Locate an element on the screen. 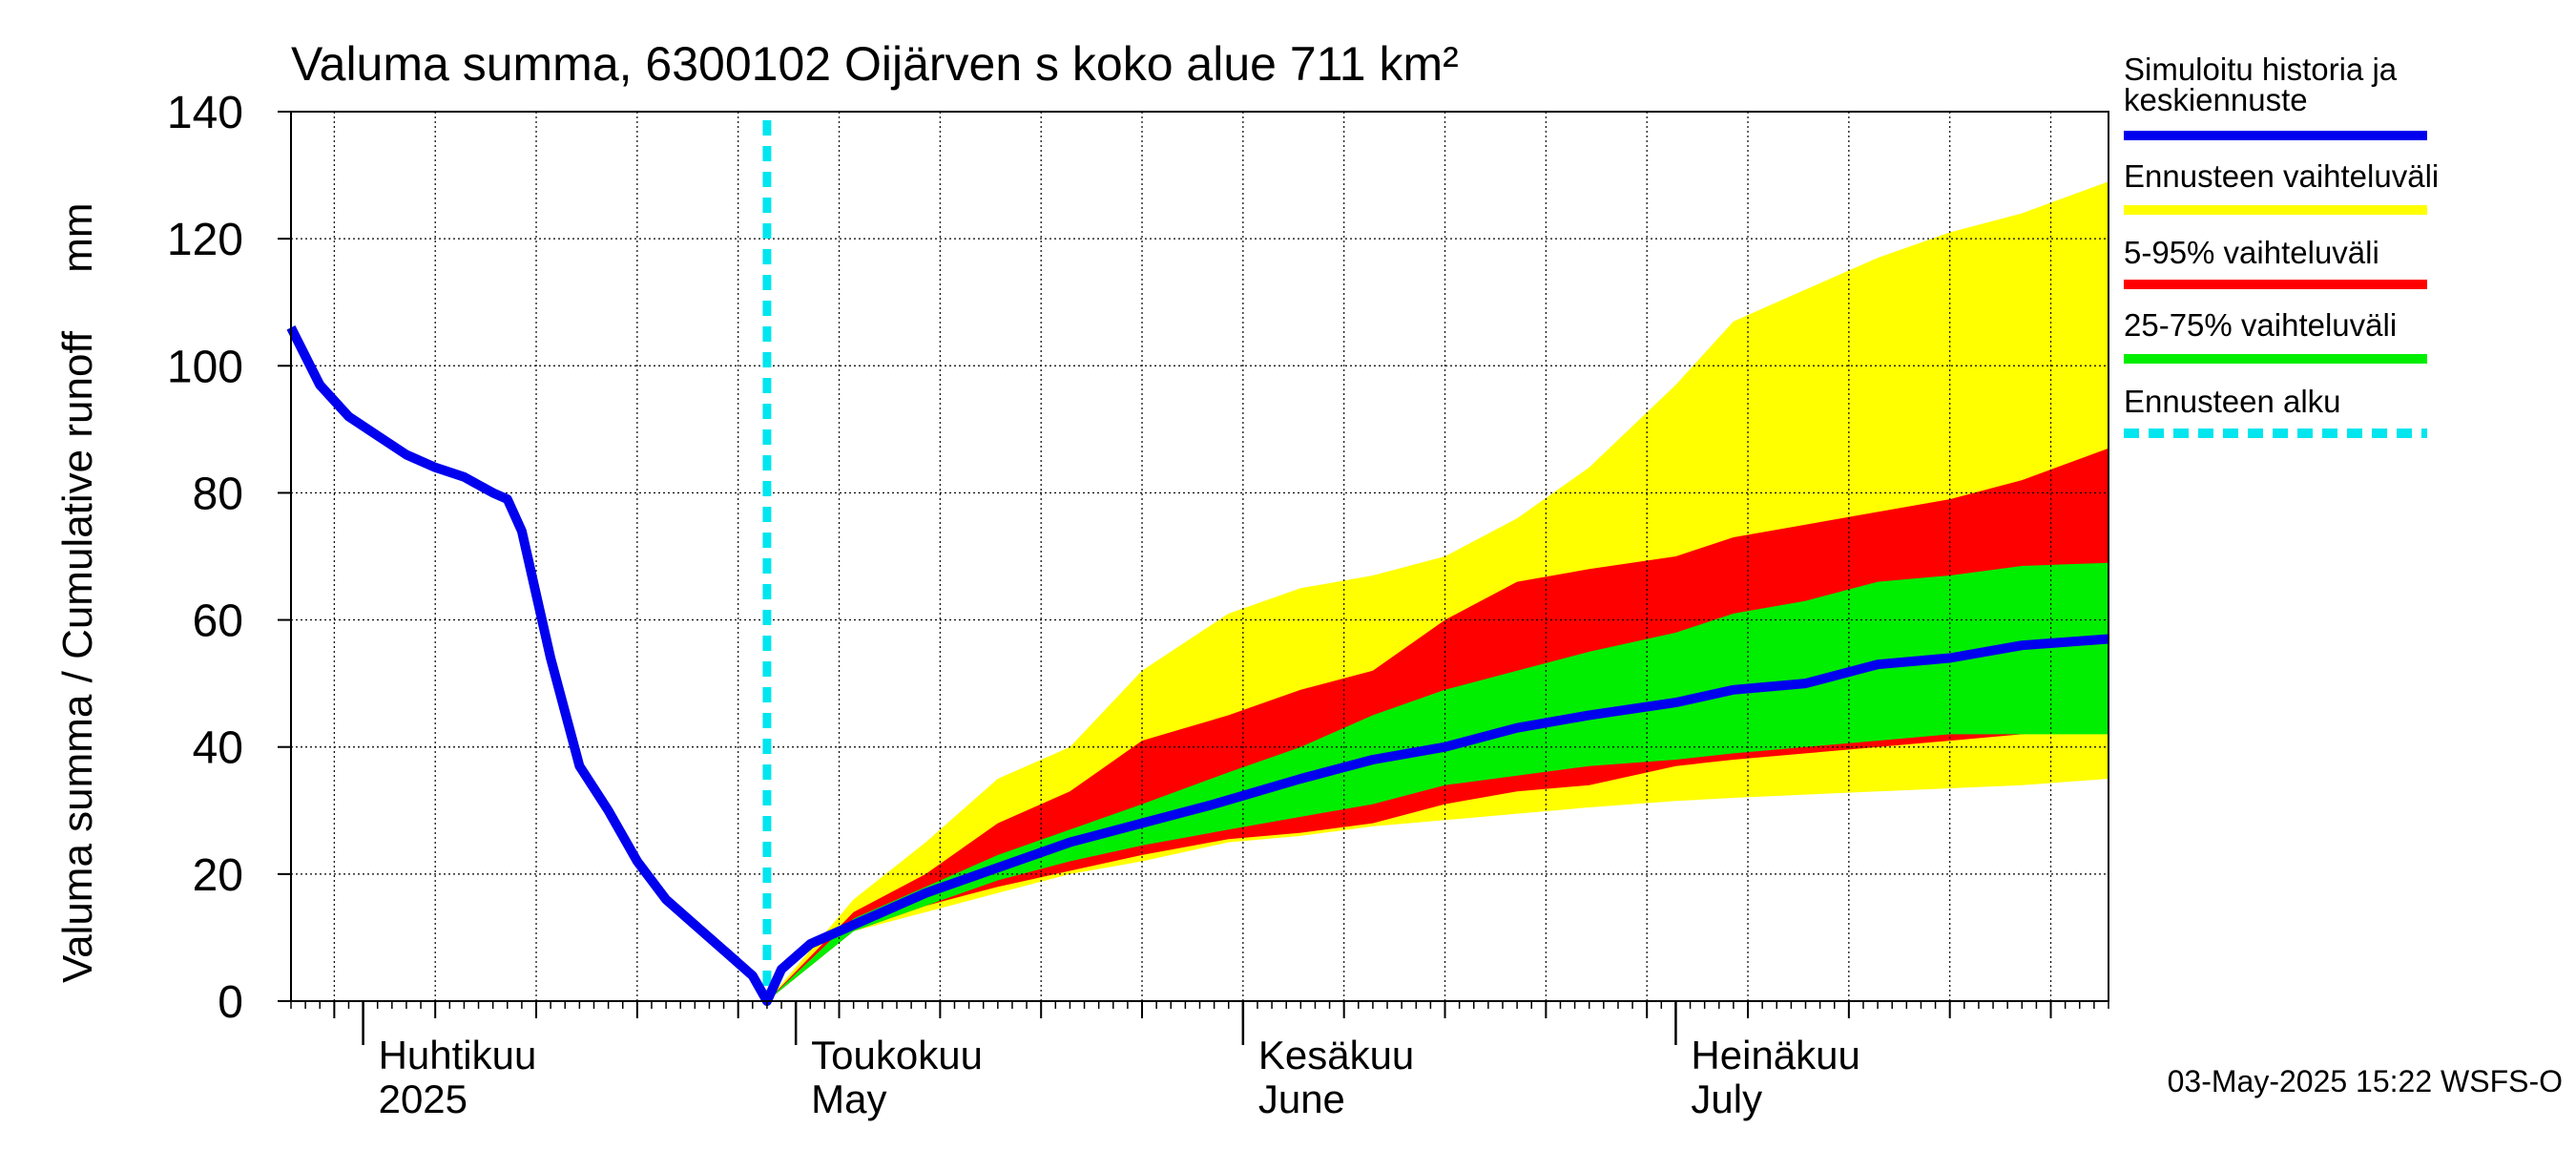 This screenshot has width=2576, height=1150. y-tick-label: 100 is located at coordinates (205, 367).